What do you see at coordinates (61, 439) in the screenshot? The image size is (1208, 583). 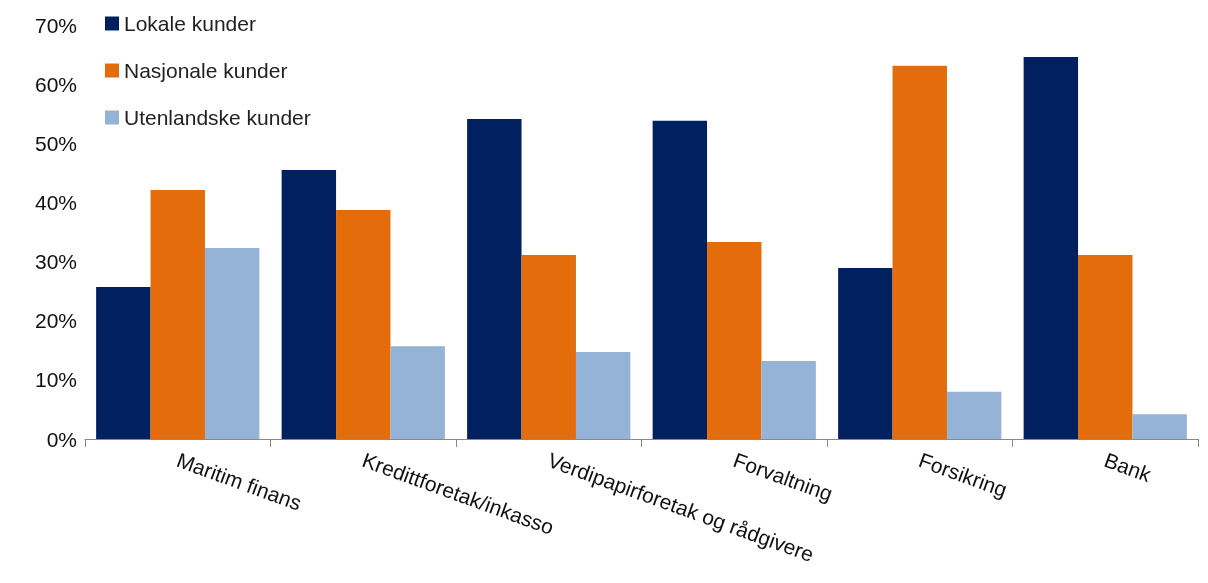 I see `y-tick-label: 0%` at bounding box center [61, 439].